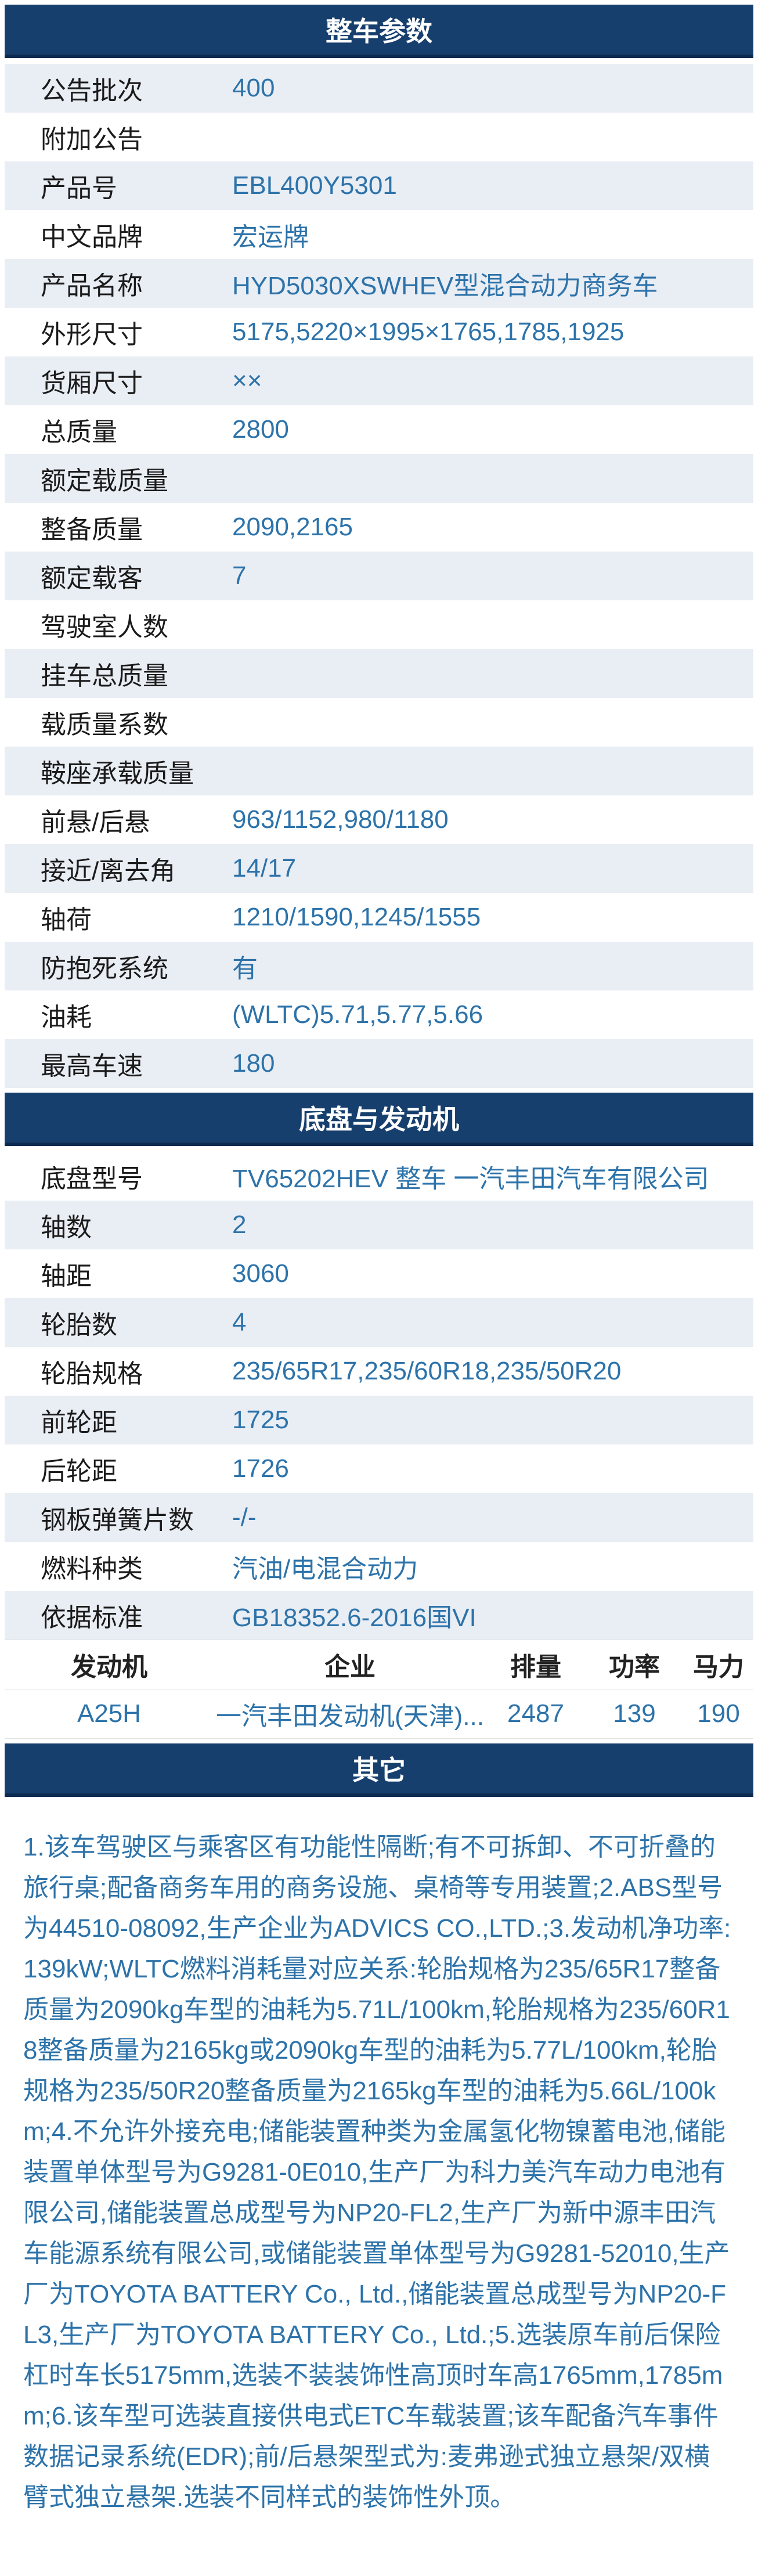 This screenshot has height=2576, width=758. Describe the element at coordinates (104, 481) in the screenshot. I see `spec-label: 额定载质量` at that location.